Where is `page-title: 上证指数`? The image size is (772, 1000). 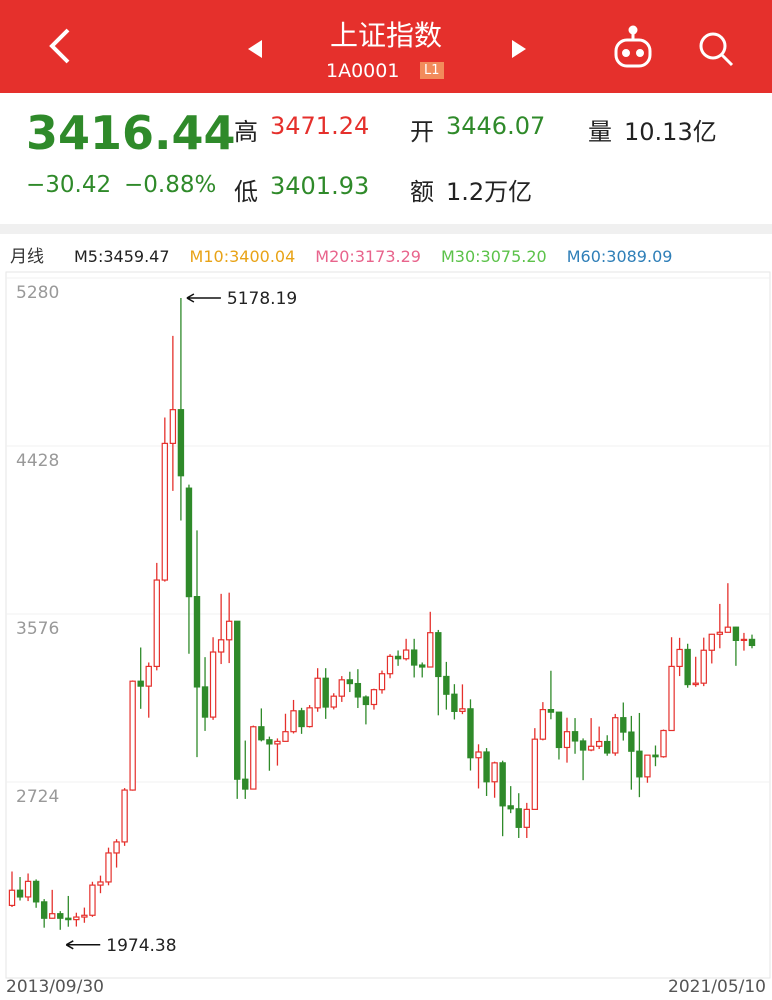 page-title: 上证指数 is located at coordinates (385, 35).